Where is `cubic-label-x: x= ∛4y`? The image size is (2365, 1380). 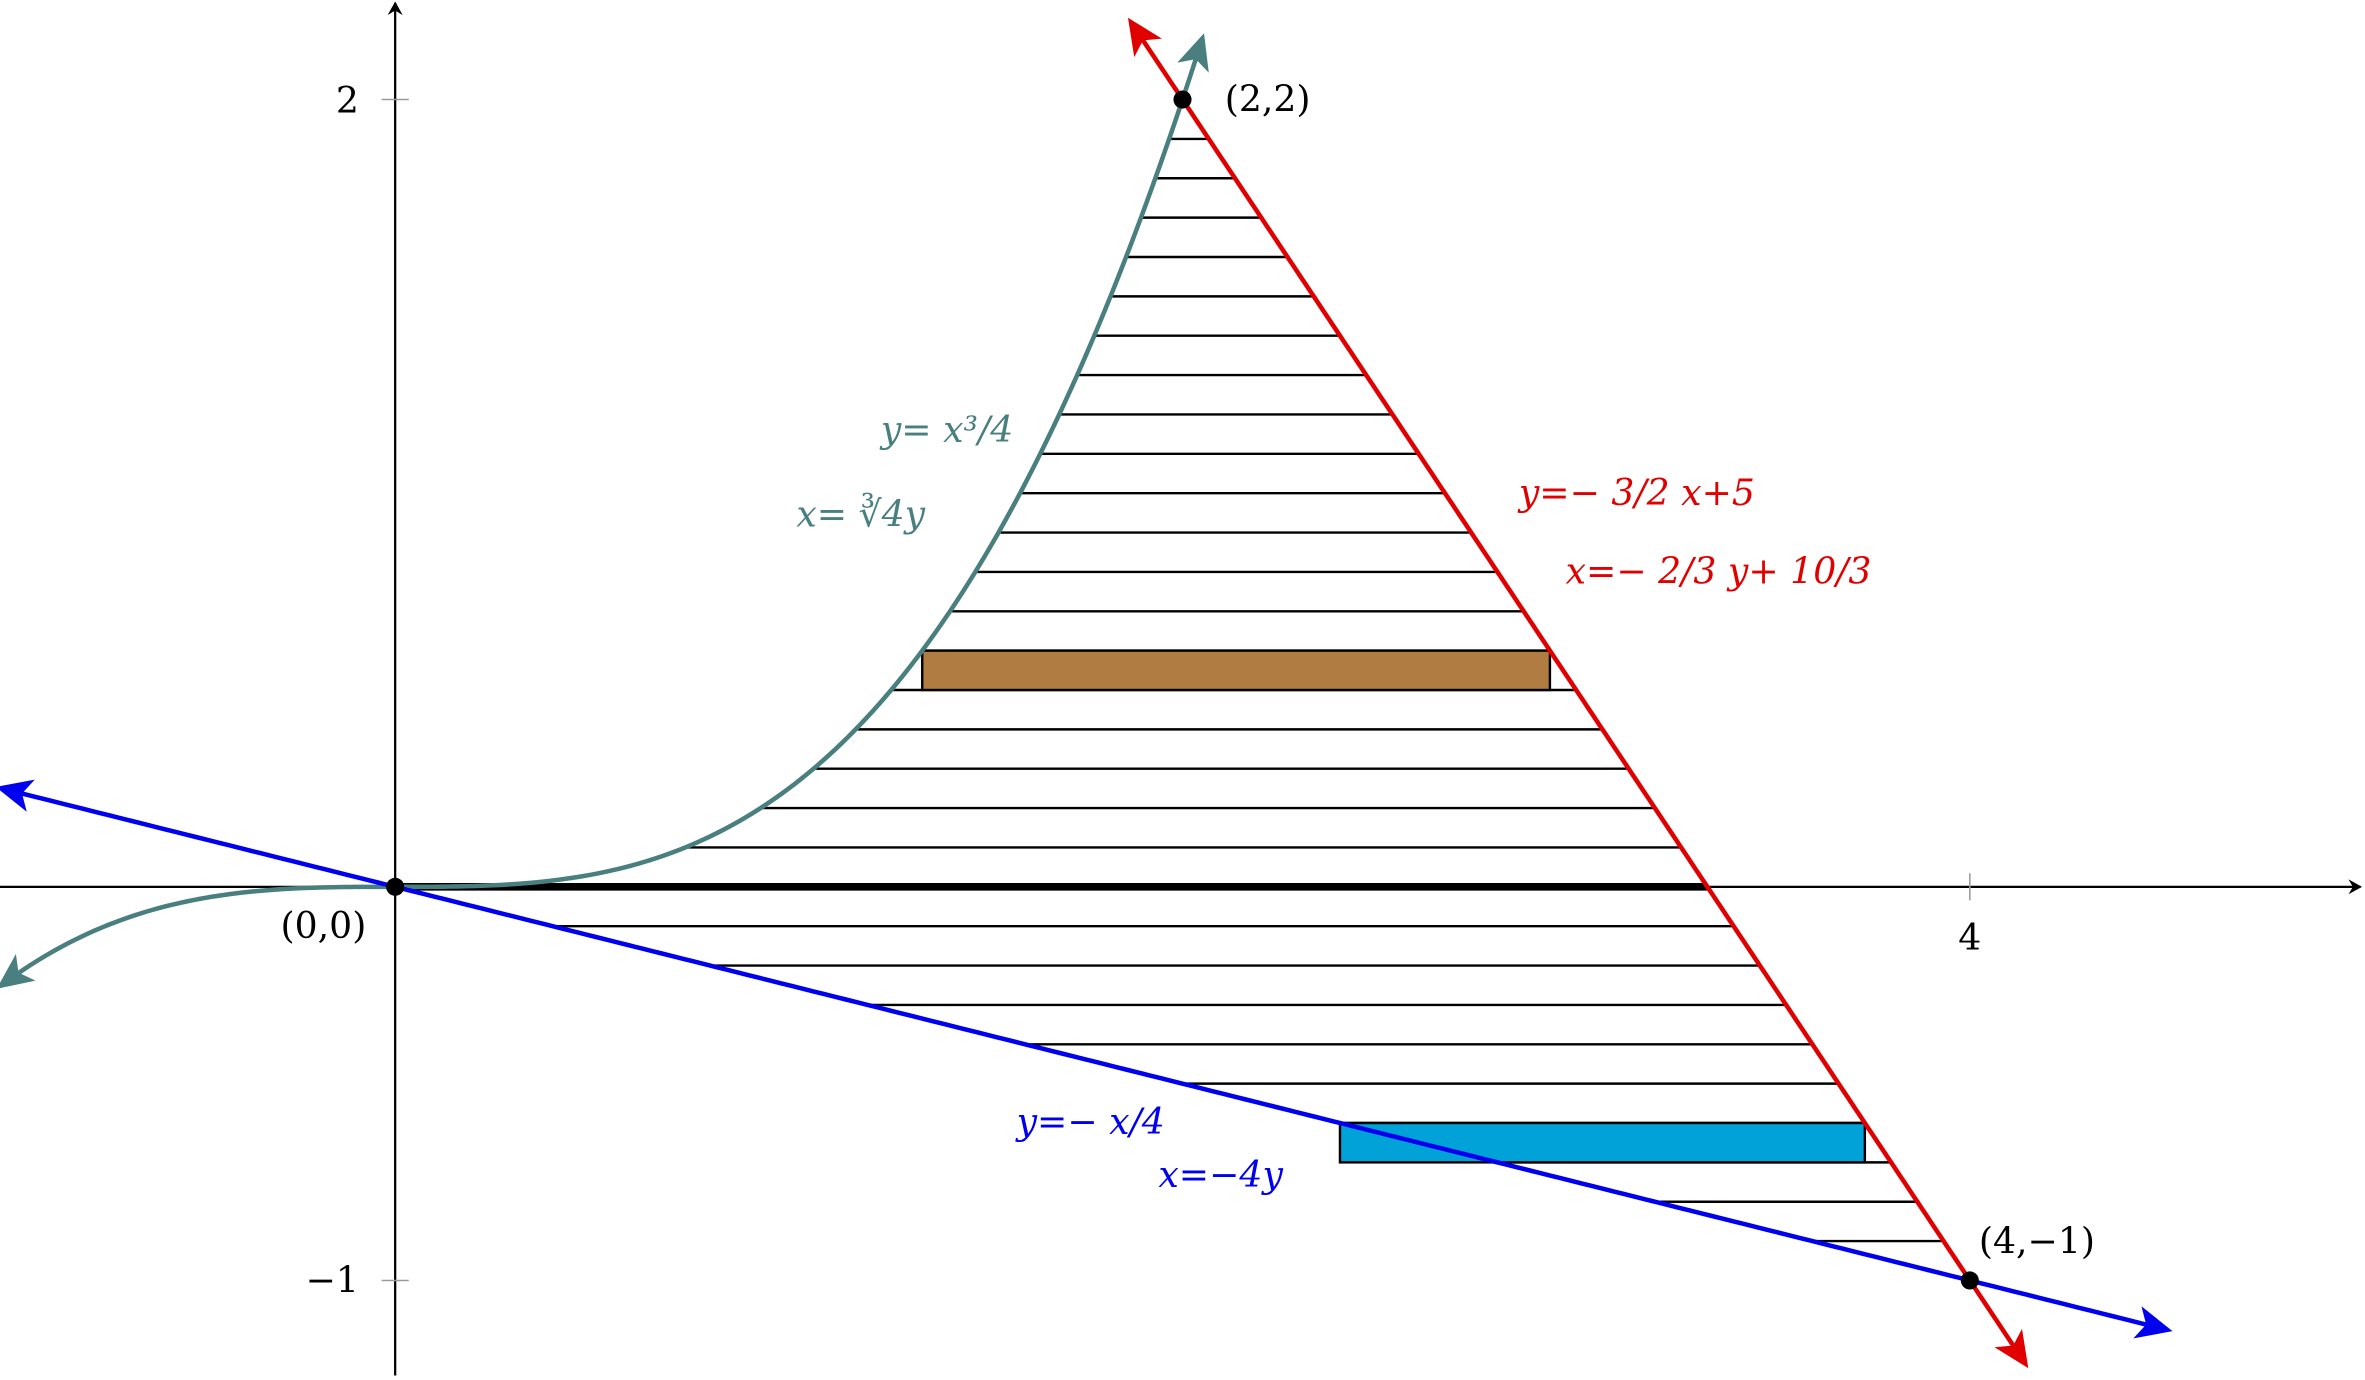
cubic-label-x: x= ∛4y is located at coordinates (860, 513).